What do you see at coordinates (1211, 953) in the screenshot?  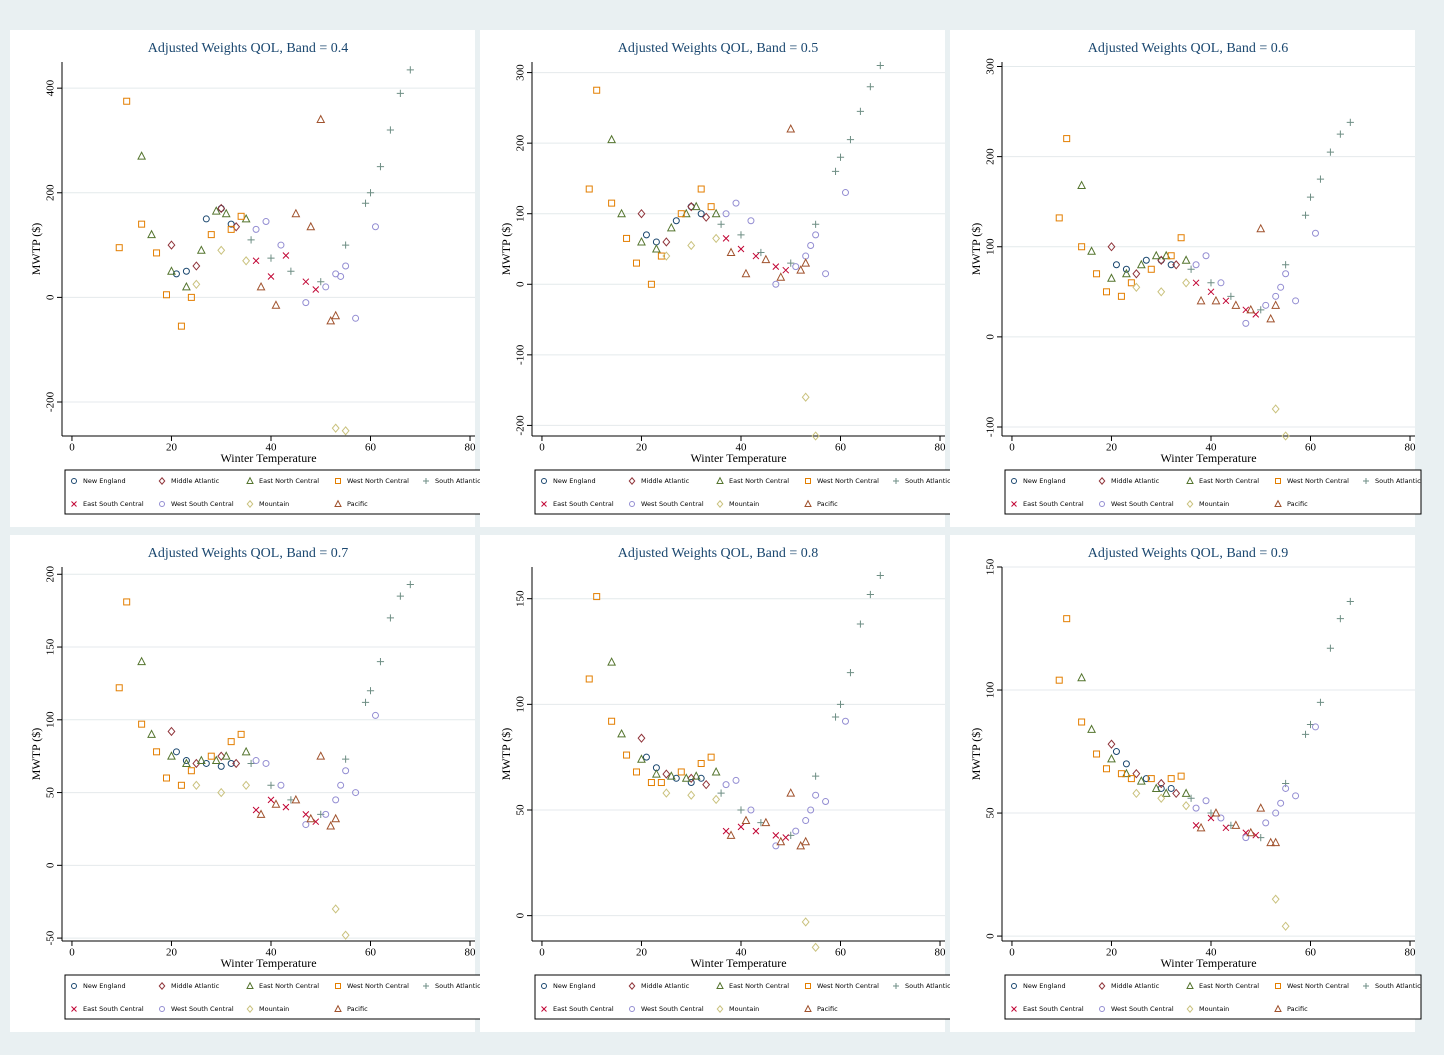 I see `x-tick-label: 40` at bounding box center [1211, 953].